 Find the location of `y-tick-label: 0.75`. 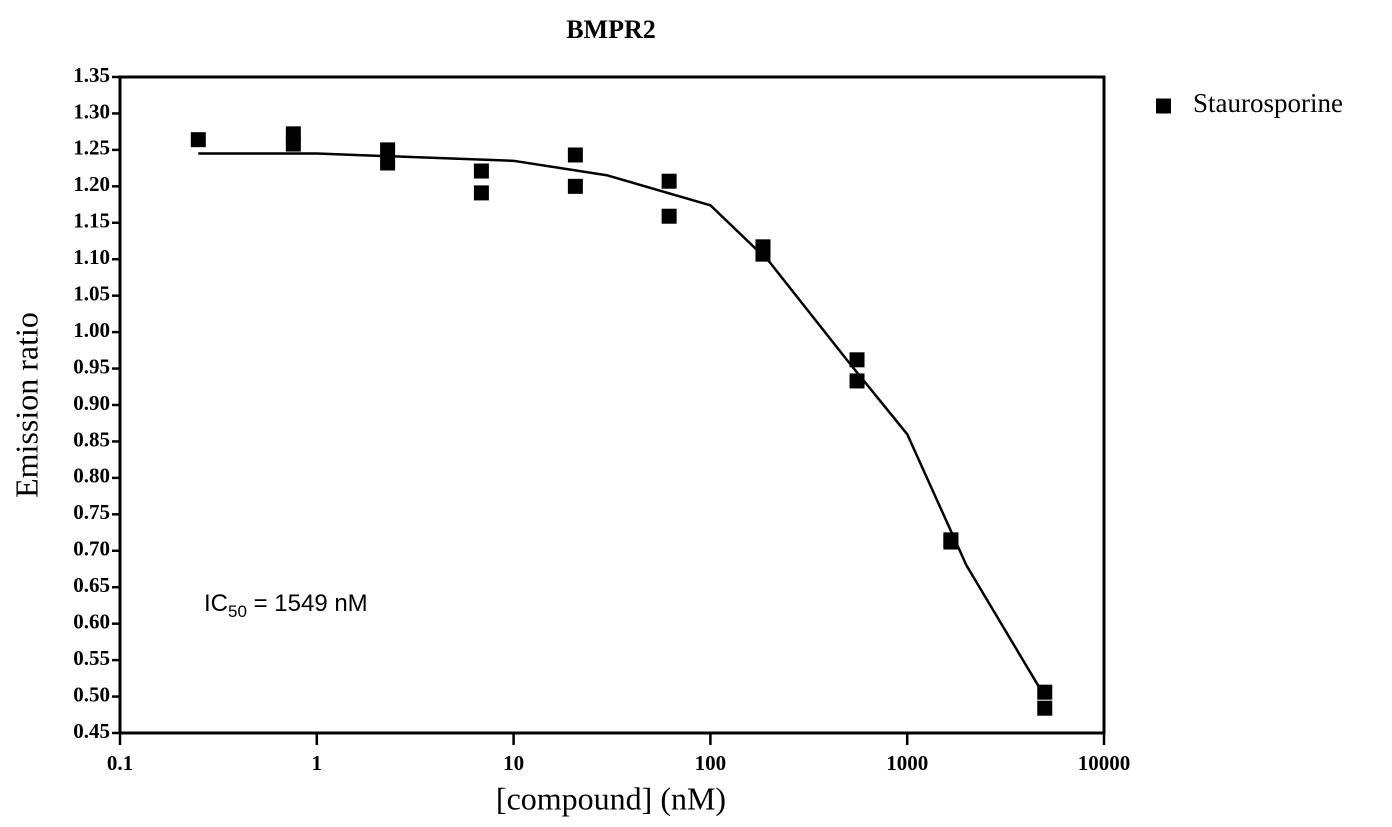

y-tick-label: 0.75 is located at coordinates (91, 512).